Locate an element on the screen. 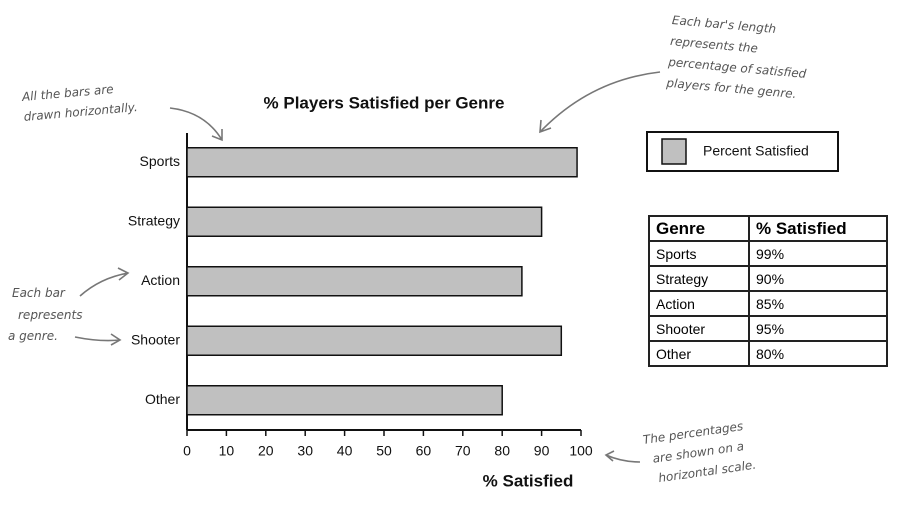 Image resolution: width=900 pixels, height=505 pixels. table-cell: Sports is located at coordinates (699, 253).